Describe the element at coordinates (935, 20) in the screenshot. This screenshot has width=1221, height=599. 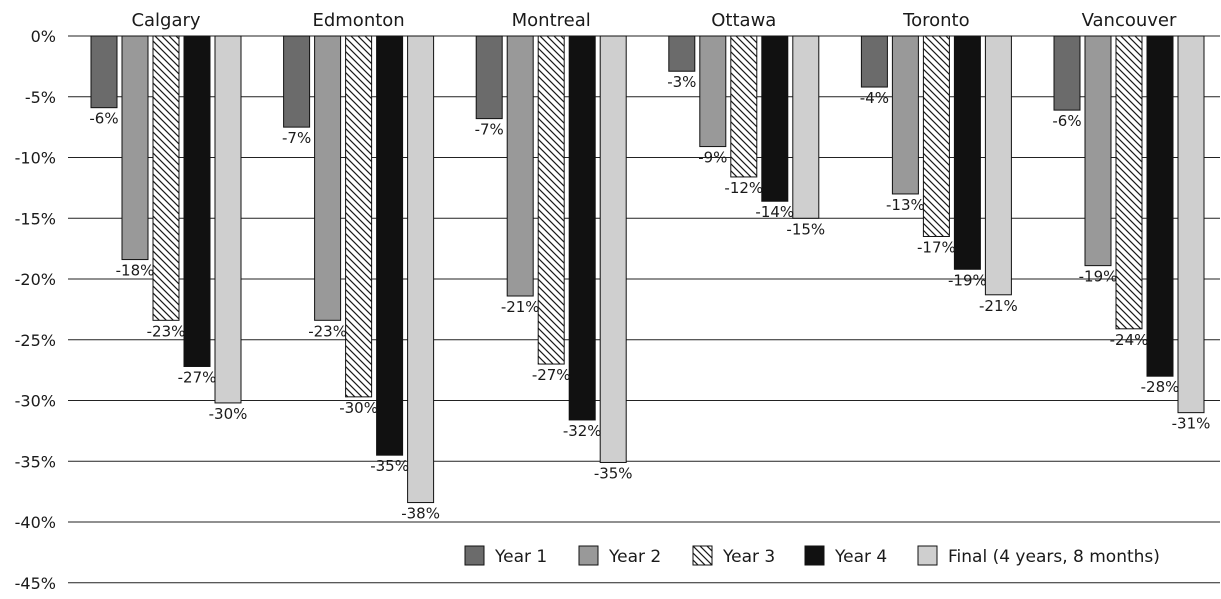
I see `category-label: Toronto` at that location.